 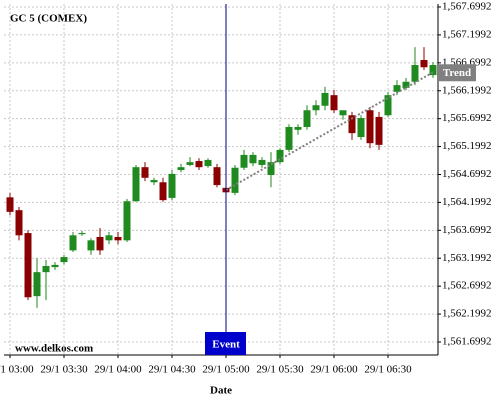 I want to click on y-tick-label: 1,562.1992, so click(x=467, y=314).